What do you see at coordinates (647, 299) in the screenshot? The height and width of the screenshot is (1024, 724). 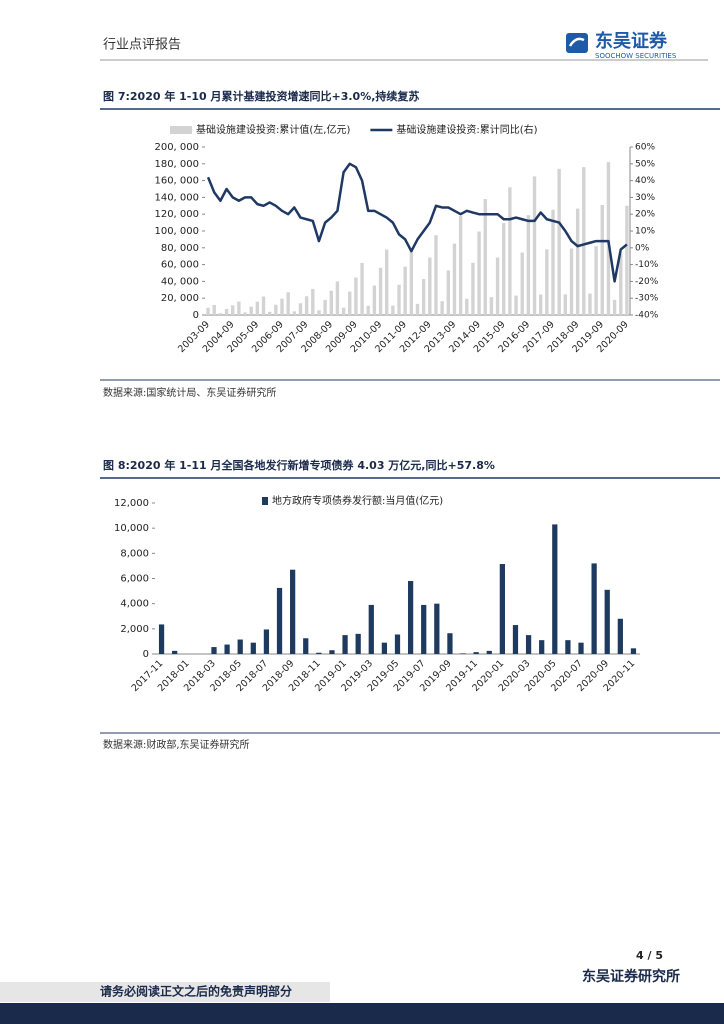 I see `y2-tick-label: -30%` at bounding box center [647, 299].